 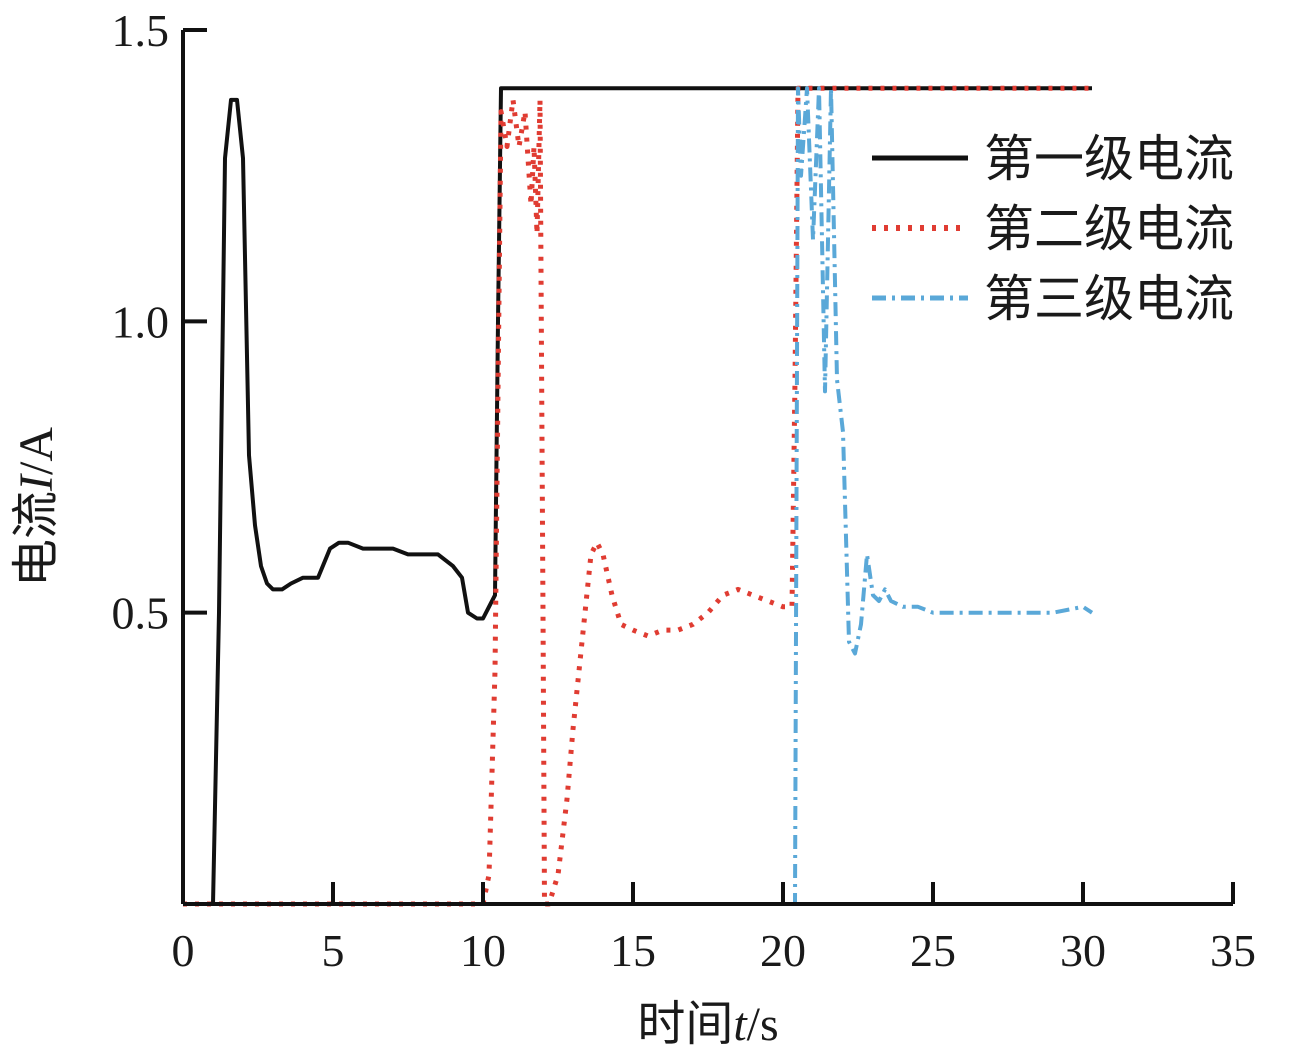 I want to click on legend-label-2: 第二级电流, so click(x=1109, y=229).